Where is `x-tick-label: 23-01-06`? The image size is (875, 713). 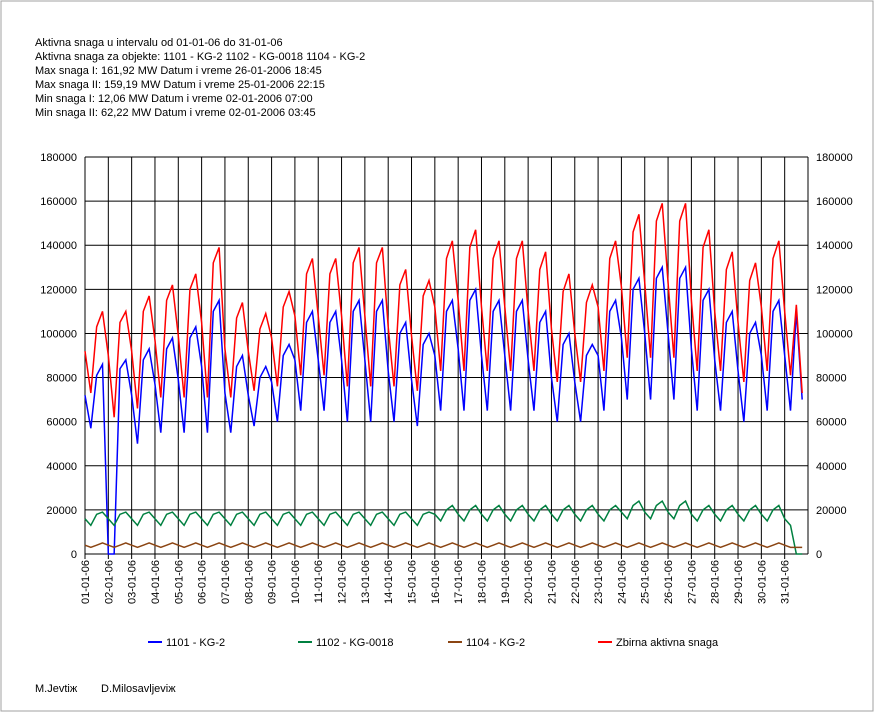 x-tick-label: 23-01-06 is located at coordinates (599, 582).